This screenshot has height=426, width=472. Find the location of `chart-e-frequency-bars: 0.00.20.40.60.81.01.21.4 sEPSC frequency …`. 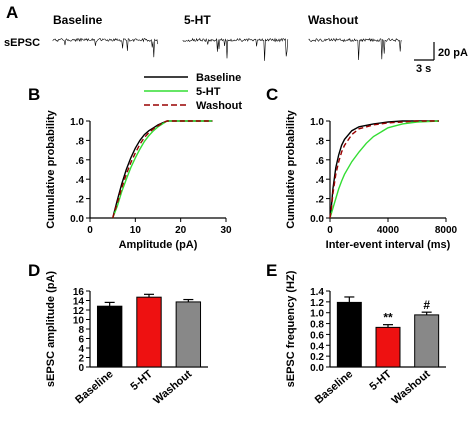

chart-e-frequency-bars: 0.00.20.40.60.81.01.21.4 sEPSC frequency … is located at coordinates (365, 338).